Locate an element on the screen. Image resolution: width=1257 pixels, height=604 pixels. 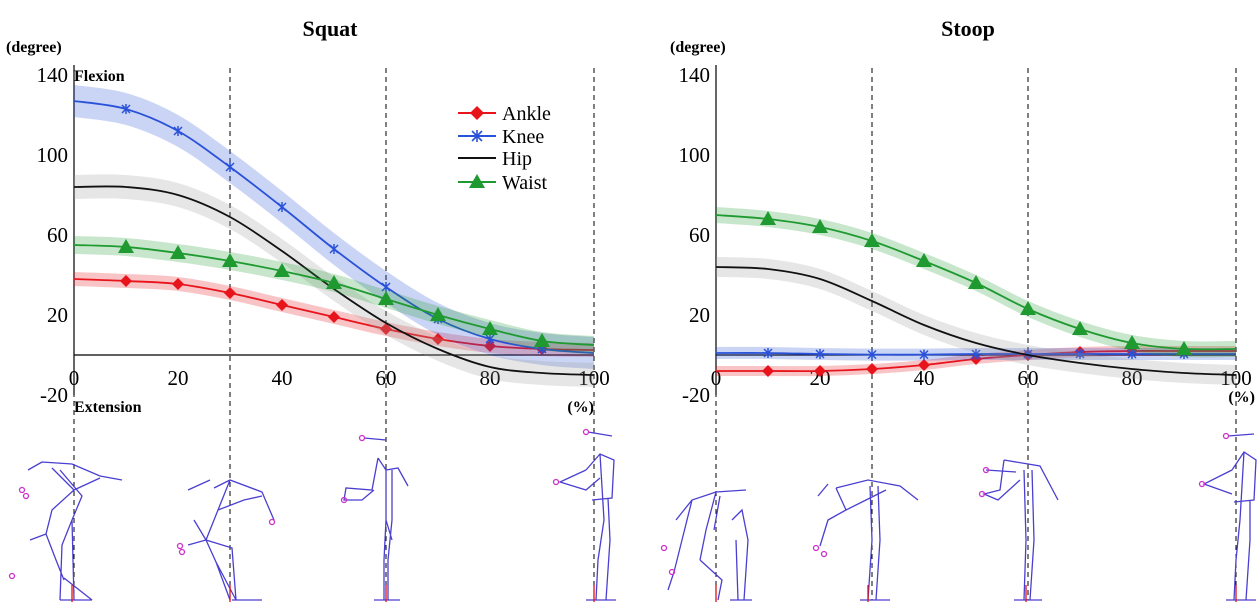
stoop-series-hip is located at coordinates (976, 321).